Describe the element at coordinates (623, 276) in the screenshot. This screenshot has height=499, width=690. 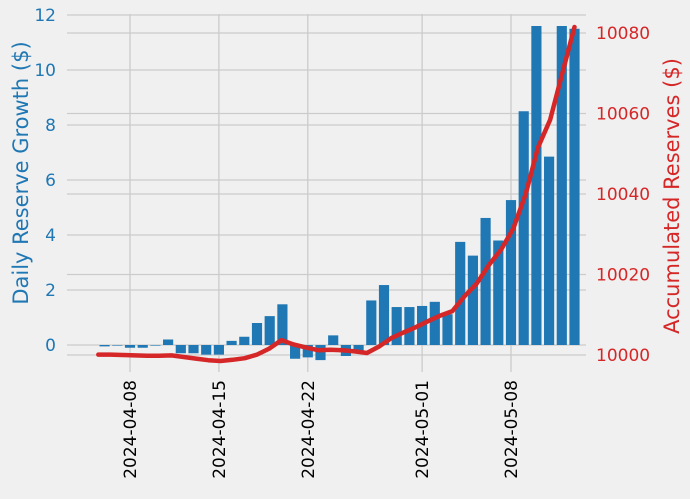
I see `y-right-tick: 10020` at that location.